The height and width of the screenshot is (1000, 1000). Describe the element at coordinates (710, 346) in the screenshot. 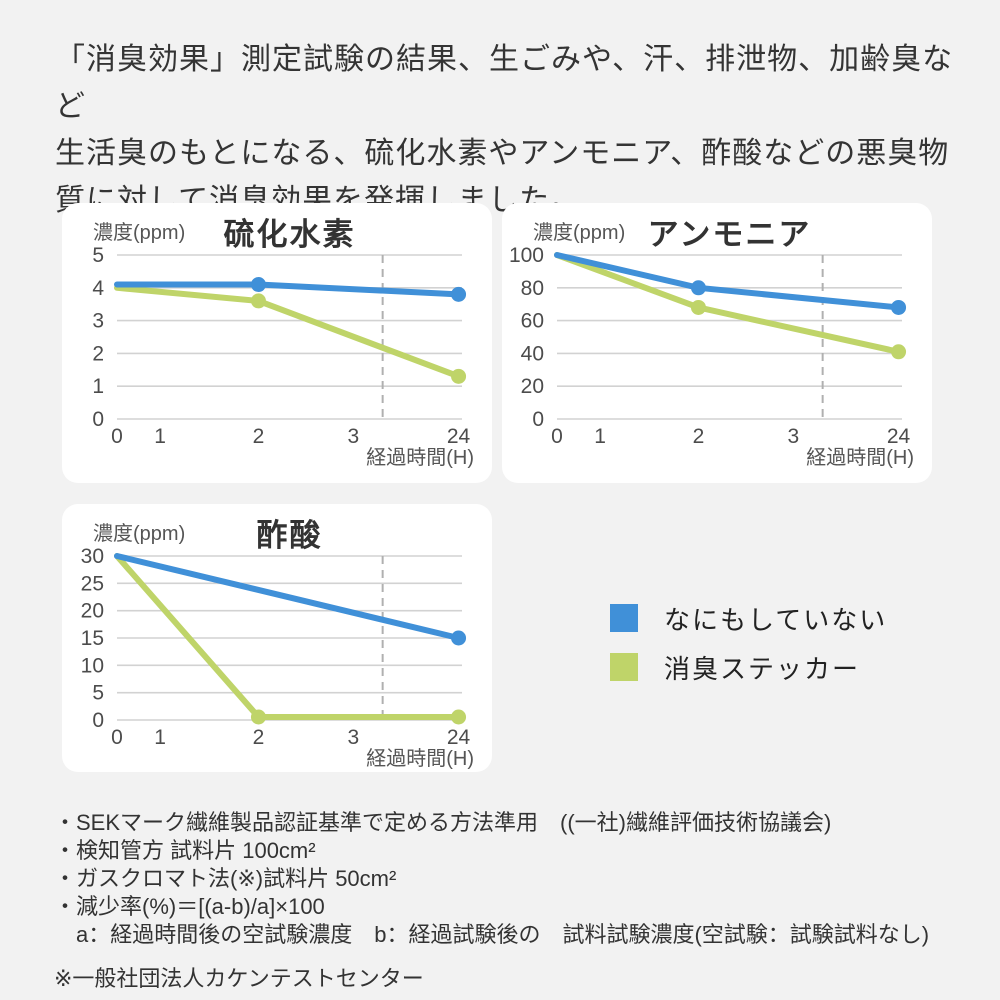

I see `line-chart-ammonia: 0 20 40 60 80 100 0 1 2 3 24` at that location.